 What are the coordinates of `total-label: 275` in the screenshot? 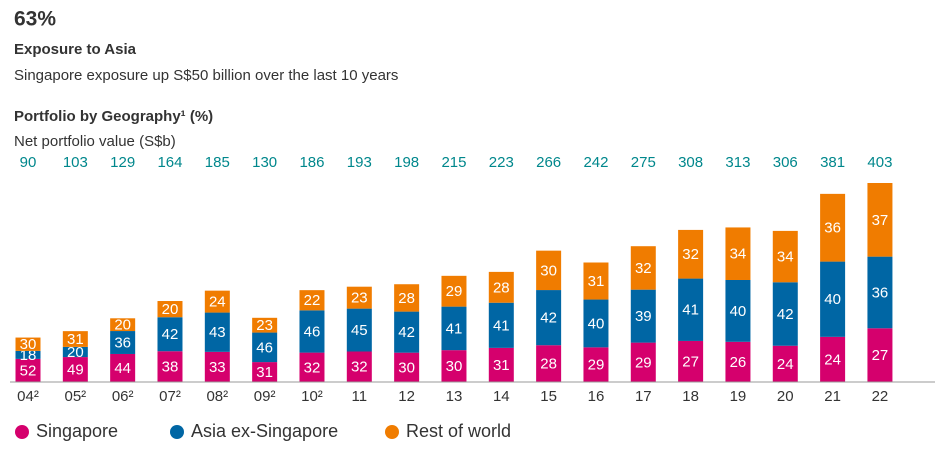 It's located at (643, 162).